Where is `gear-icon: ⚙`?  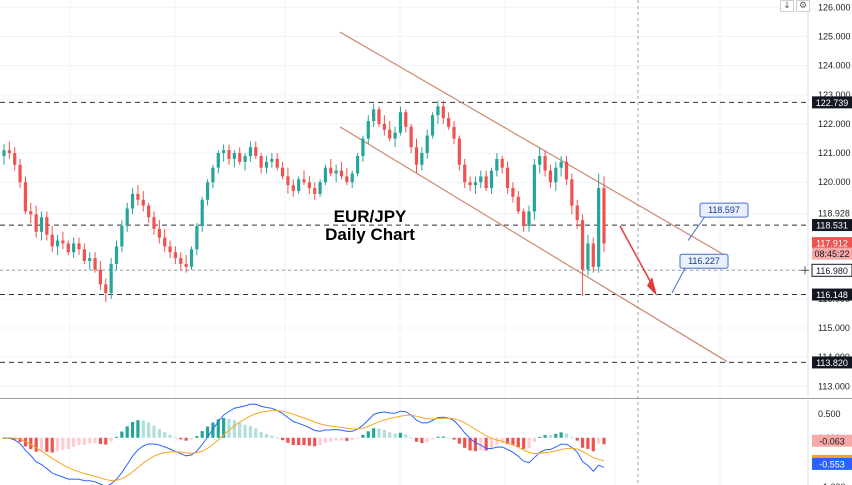
gear-icon: ⚙ is located at coordinates (803, 6).